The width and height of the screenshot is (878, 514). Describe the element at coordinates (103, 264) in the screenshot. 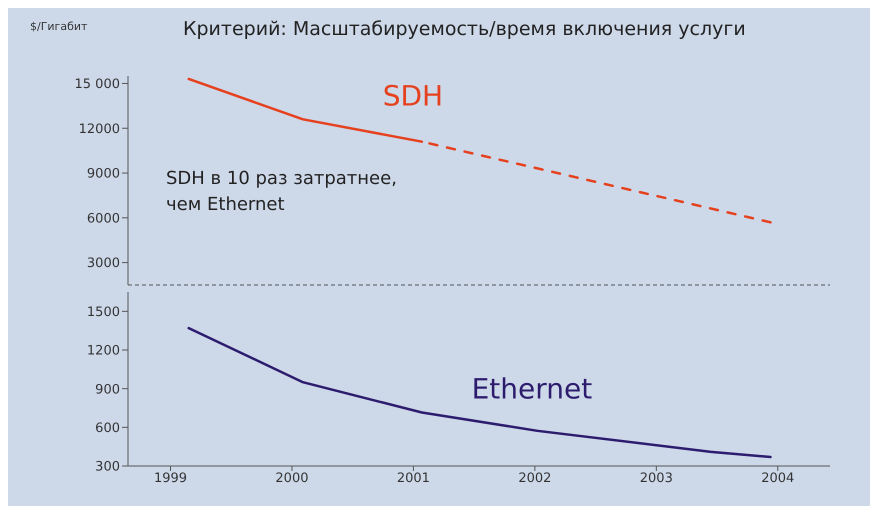

I see `y-tick-label: 3000` at that location.